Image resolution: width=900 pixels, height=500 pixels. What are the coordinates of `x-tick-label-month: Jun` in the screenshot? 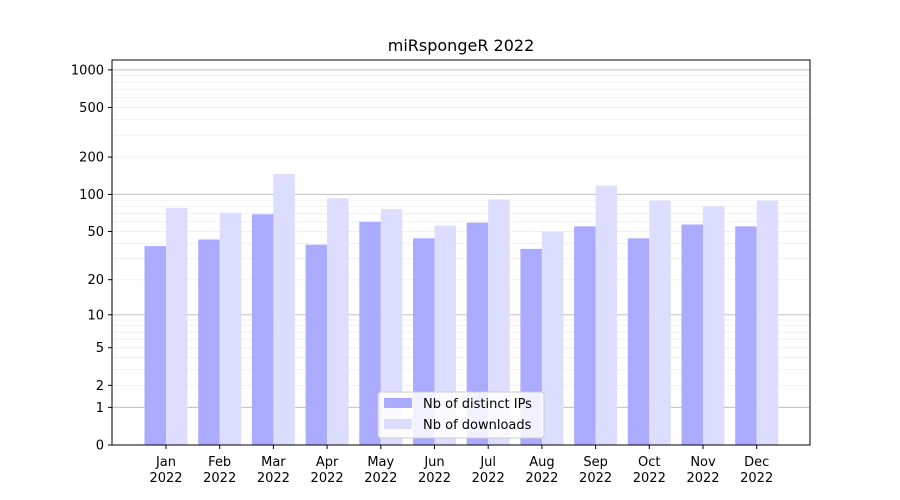 It's located at (433, 462).